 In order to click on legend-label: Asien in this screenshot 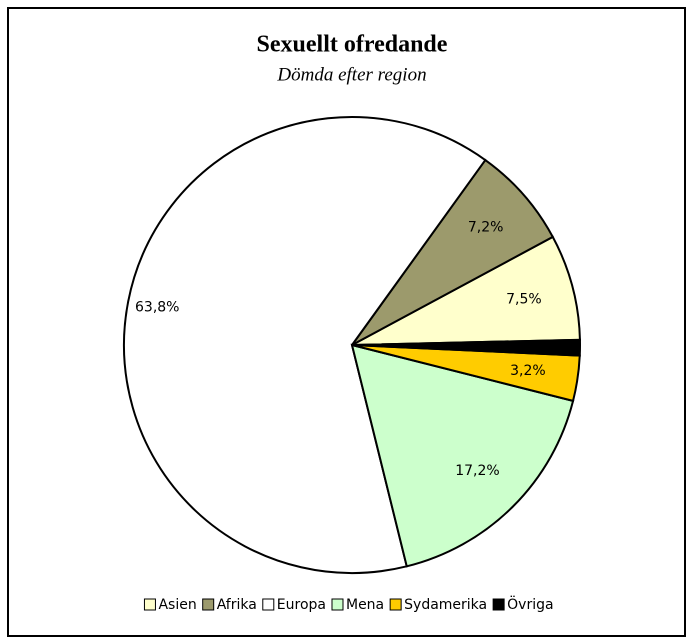, I will do `click(177, 605)`.